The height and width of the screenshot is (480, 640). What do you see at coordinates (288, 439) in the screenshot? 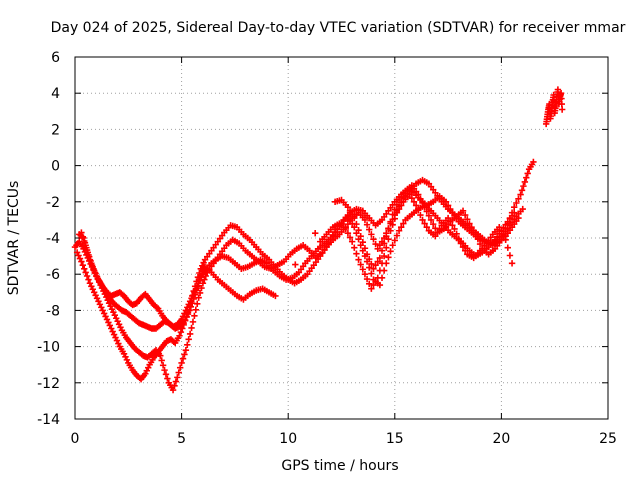
I see `x-tick-label: 10` at bounding box center [288, 439].